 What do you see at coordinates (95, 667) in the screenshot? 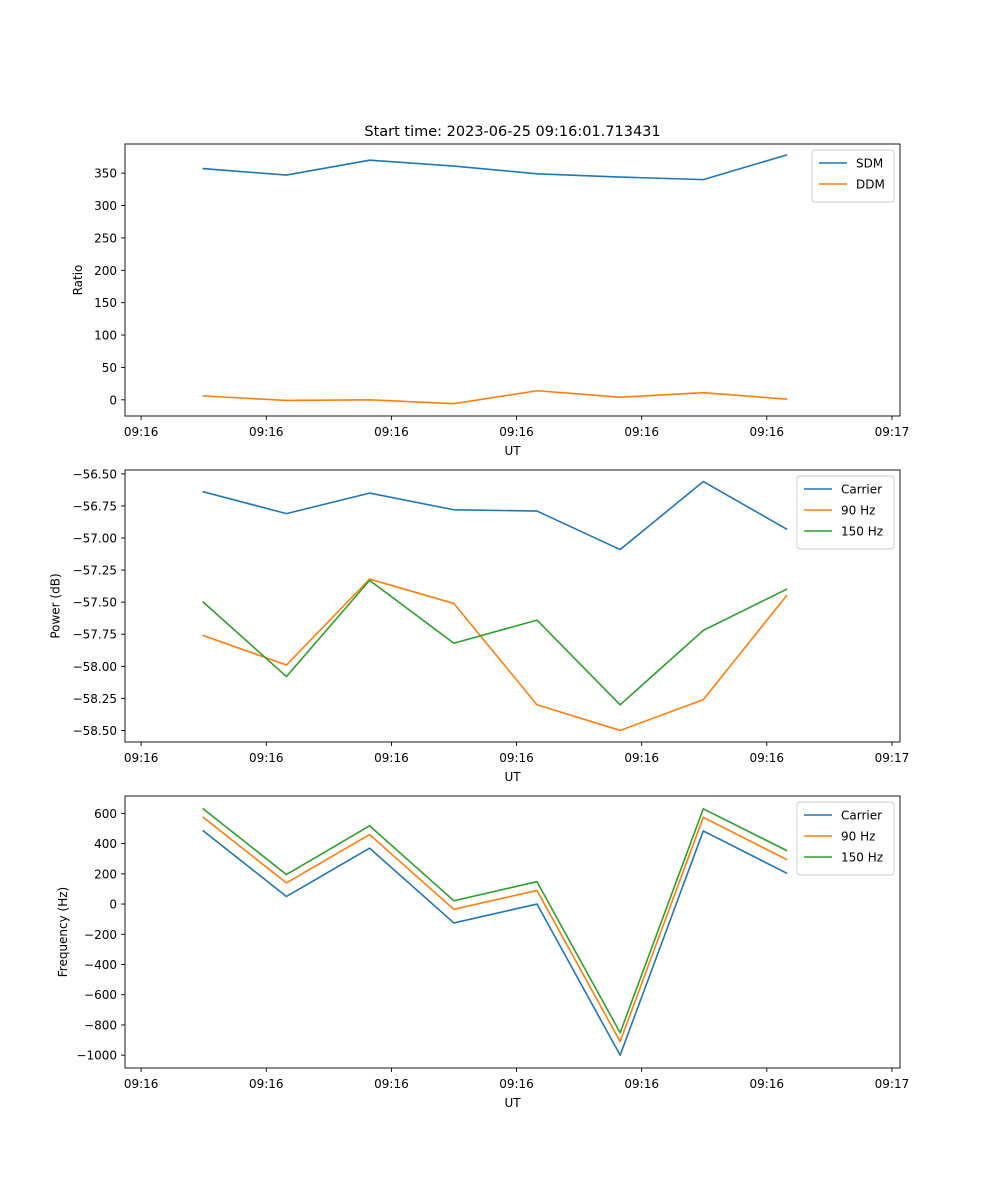
I see `y-tick-label: −58.00` at bounding box center [95, 667].